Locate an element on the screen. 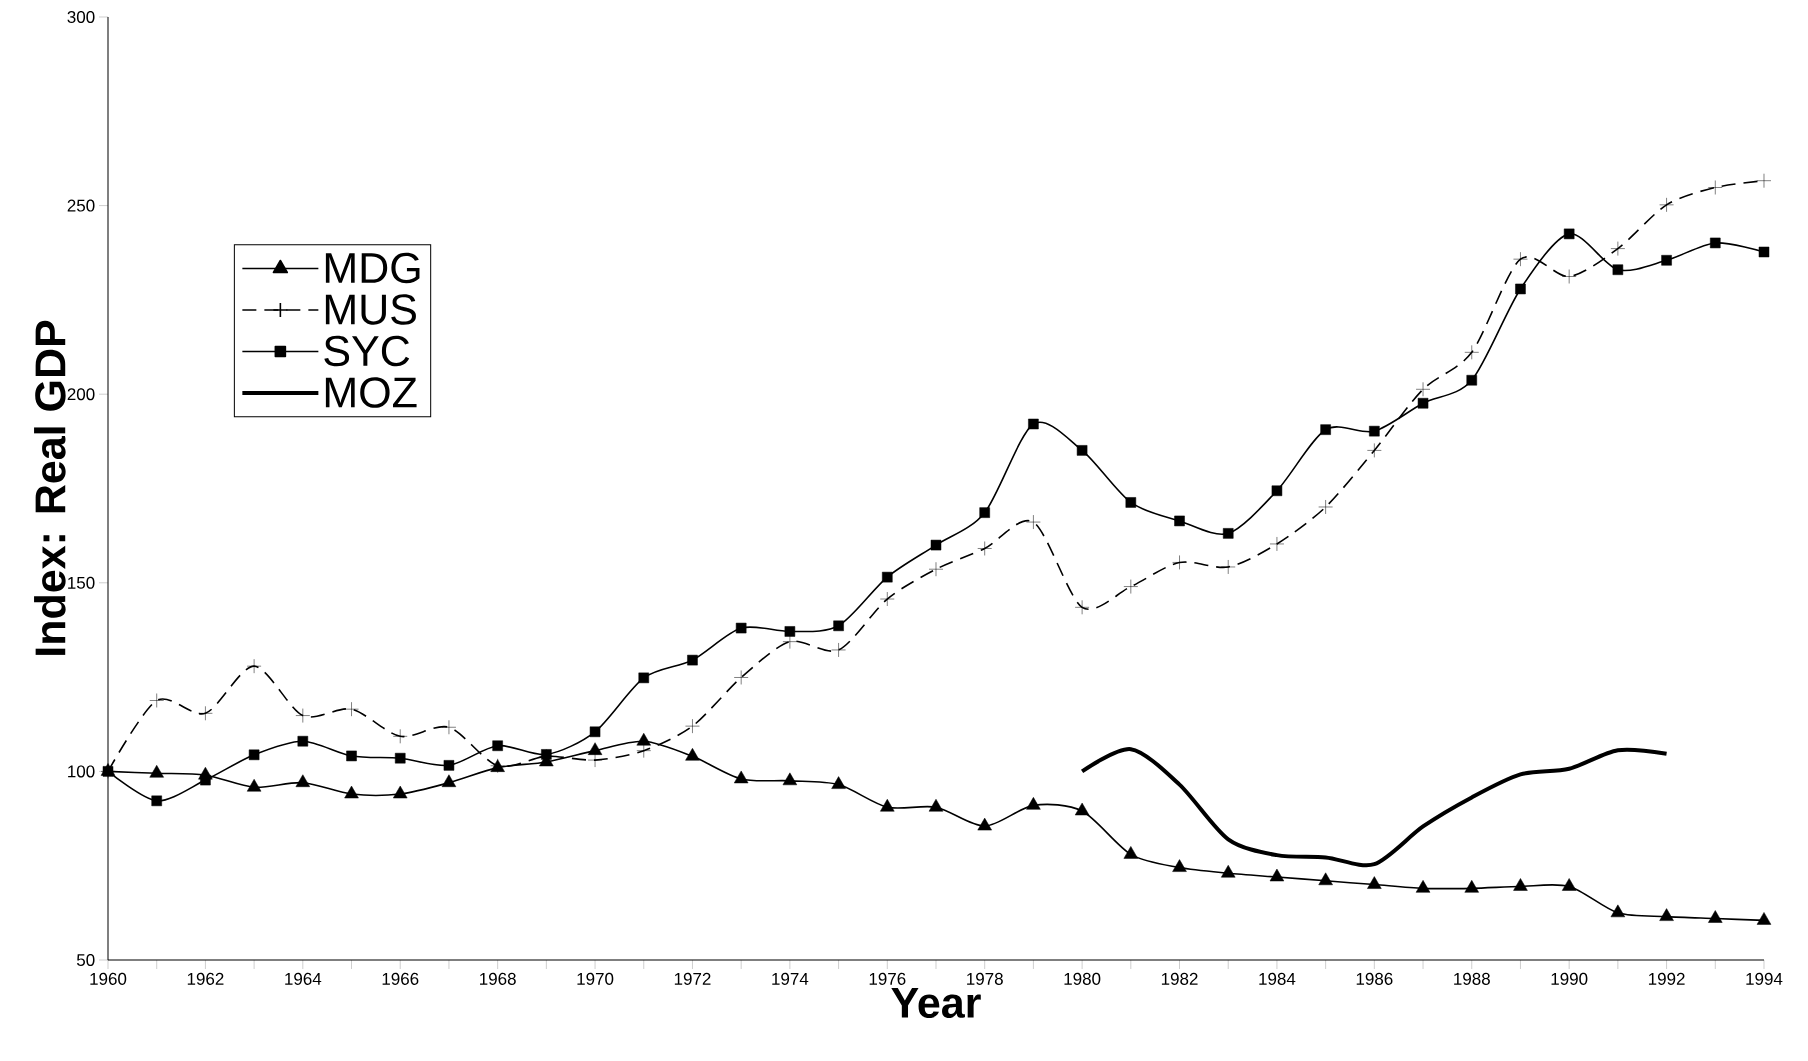  x-tick-label: 1990 is located at coordinates (1569, 978).